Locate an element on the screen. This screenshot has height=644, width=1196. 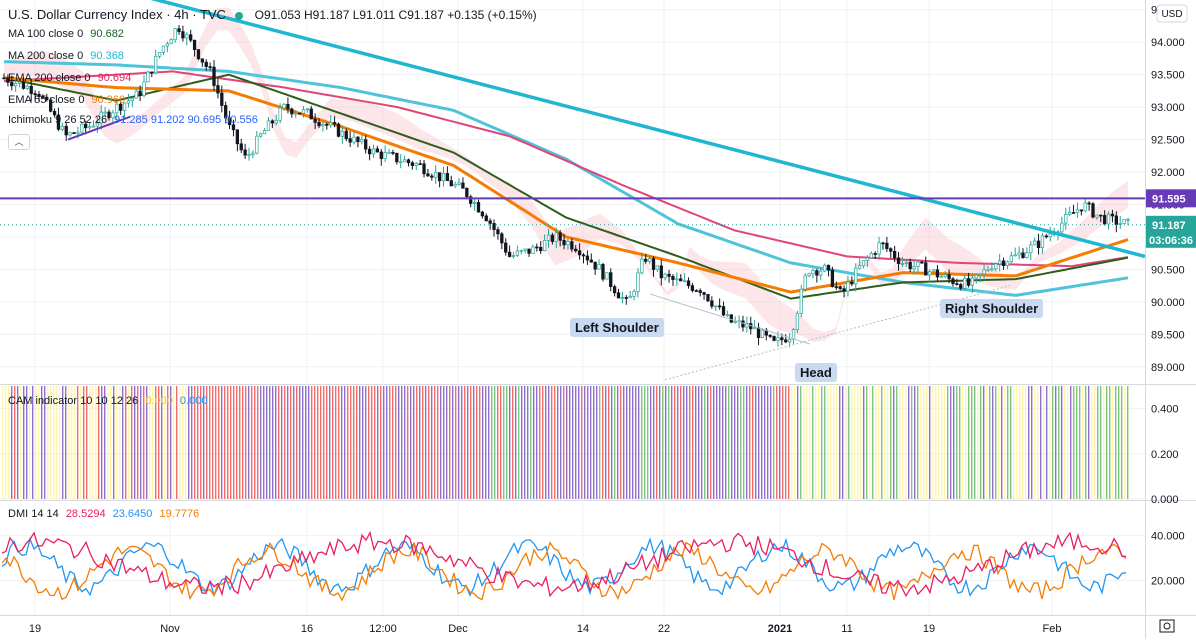
head-label: Head is located at coordinates (816, 372).